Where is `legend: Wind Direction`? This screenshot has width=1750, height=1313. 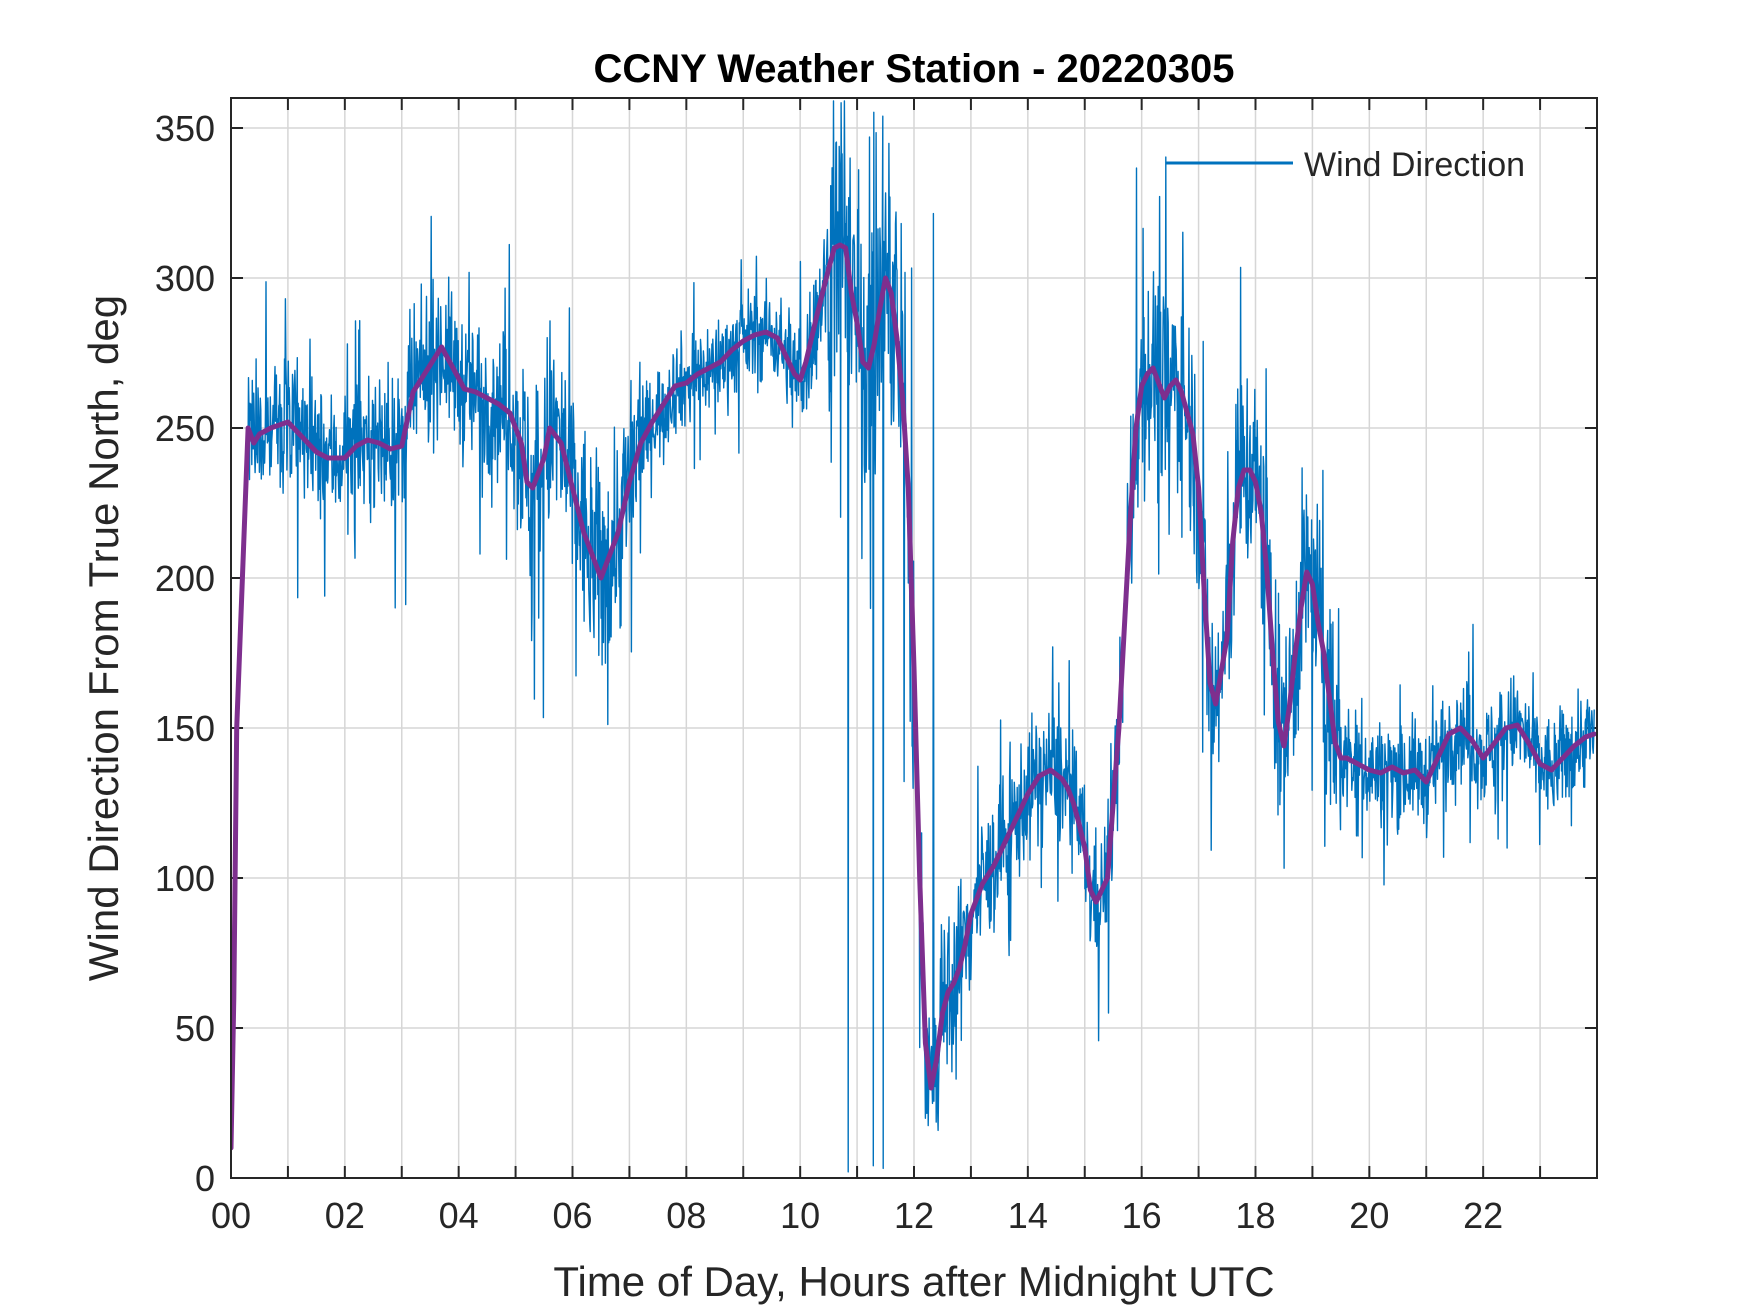
legend: Wind Direction is located at coordinates (1345, 165).